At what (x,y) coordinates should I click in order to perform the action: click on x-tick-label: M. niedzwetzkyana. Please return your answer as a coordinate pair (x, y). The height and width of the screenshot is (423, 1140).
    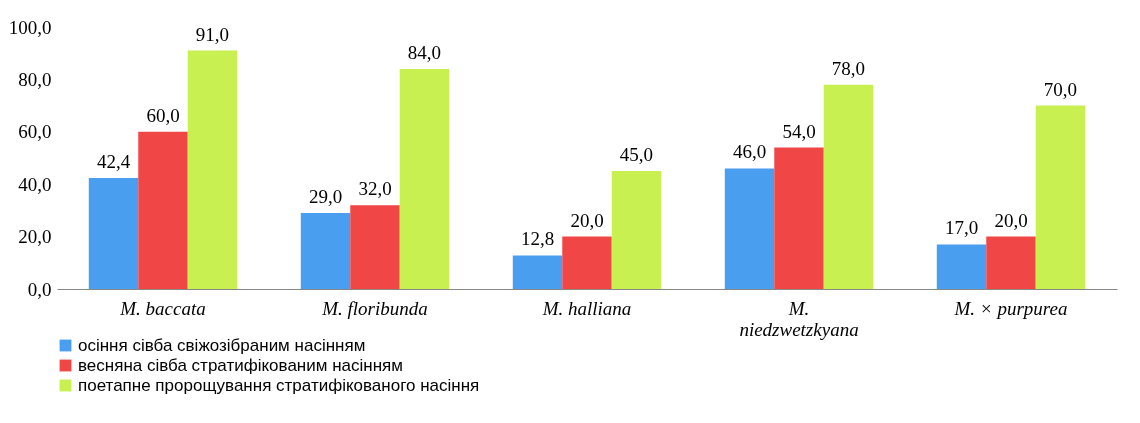
    Looking at the image, I should click on (799, 318).